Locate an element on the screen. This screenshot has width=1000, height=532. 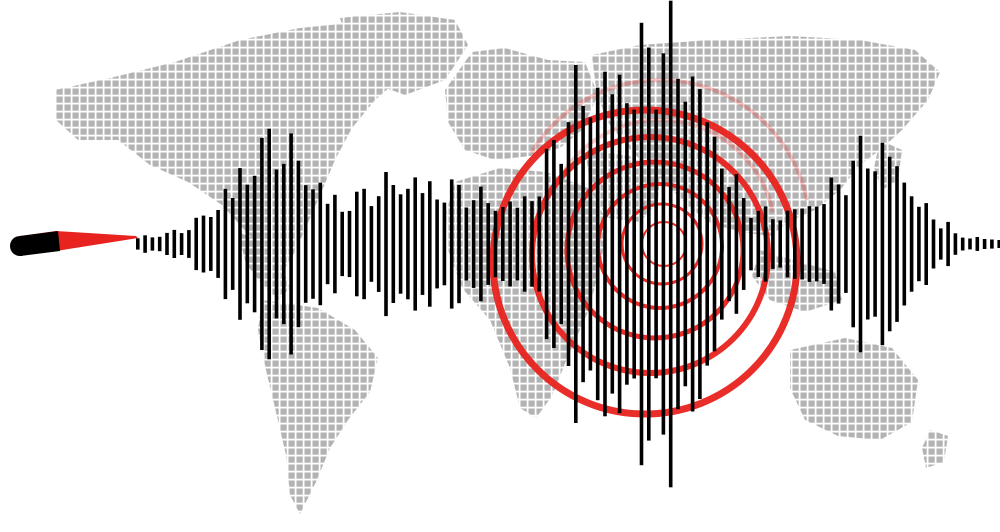
seismograph-needle is located at coordinates (74, 243).